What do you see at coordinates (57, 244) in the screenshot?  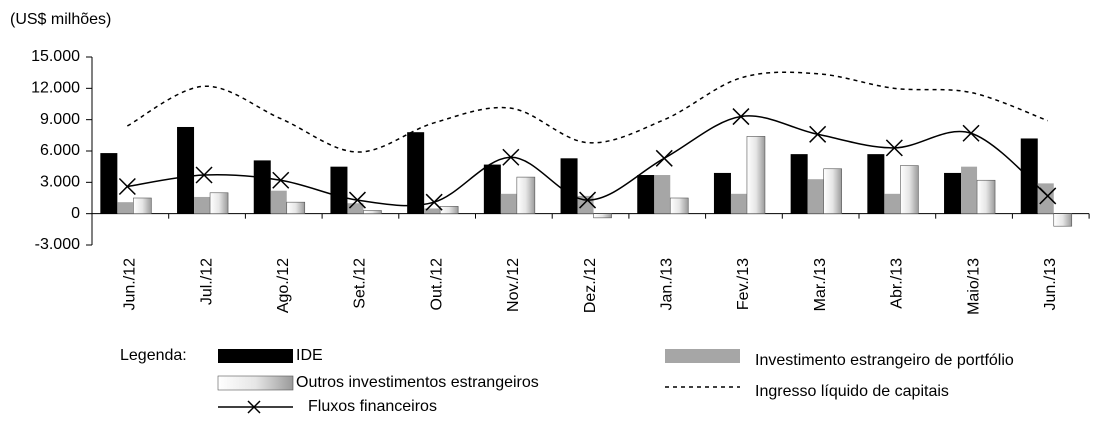 I see `y-tick-label: -3.000` at bounding box center [57, 244].